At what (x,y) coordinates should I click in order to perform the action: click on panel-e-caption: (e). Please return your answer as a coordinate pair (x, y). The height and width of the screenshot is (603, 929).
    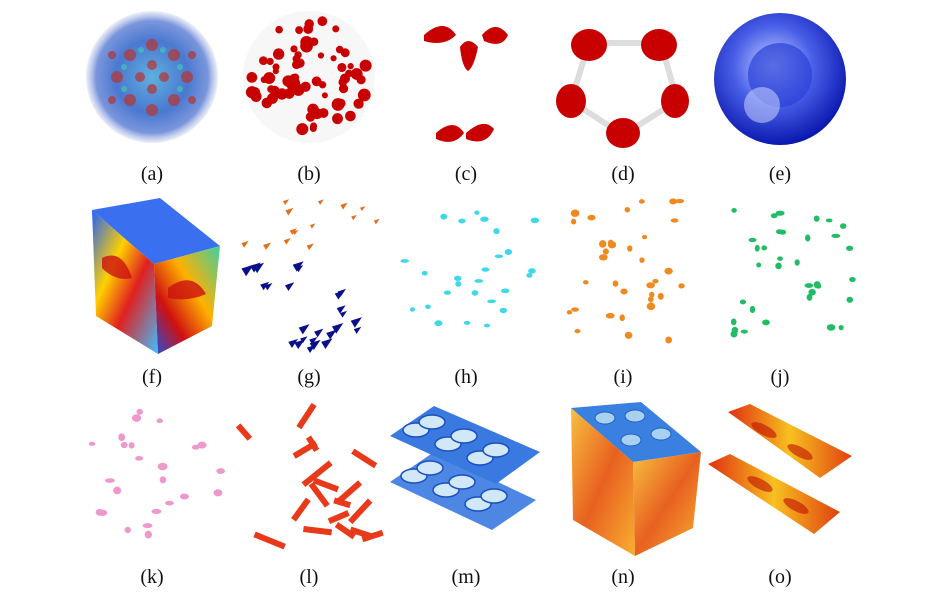
    Looking at the image, I should click on (780, 174).